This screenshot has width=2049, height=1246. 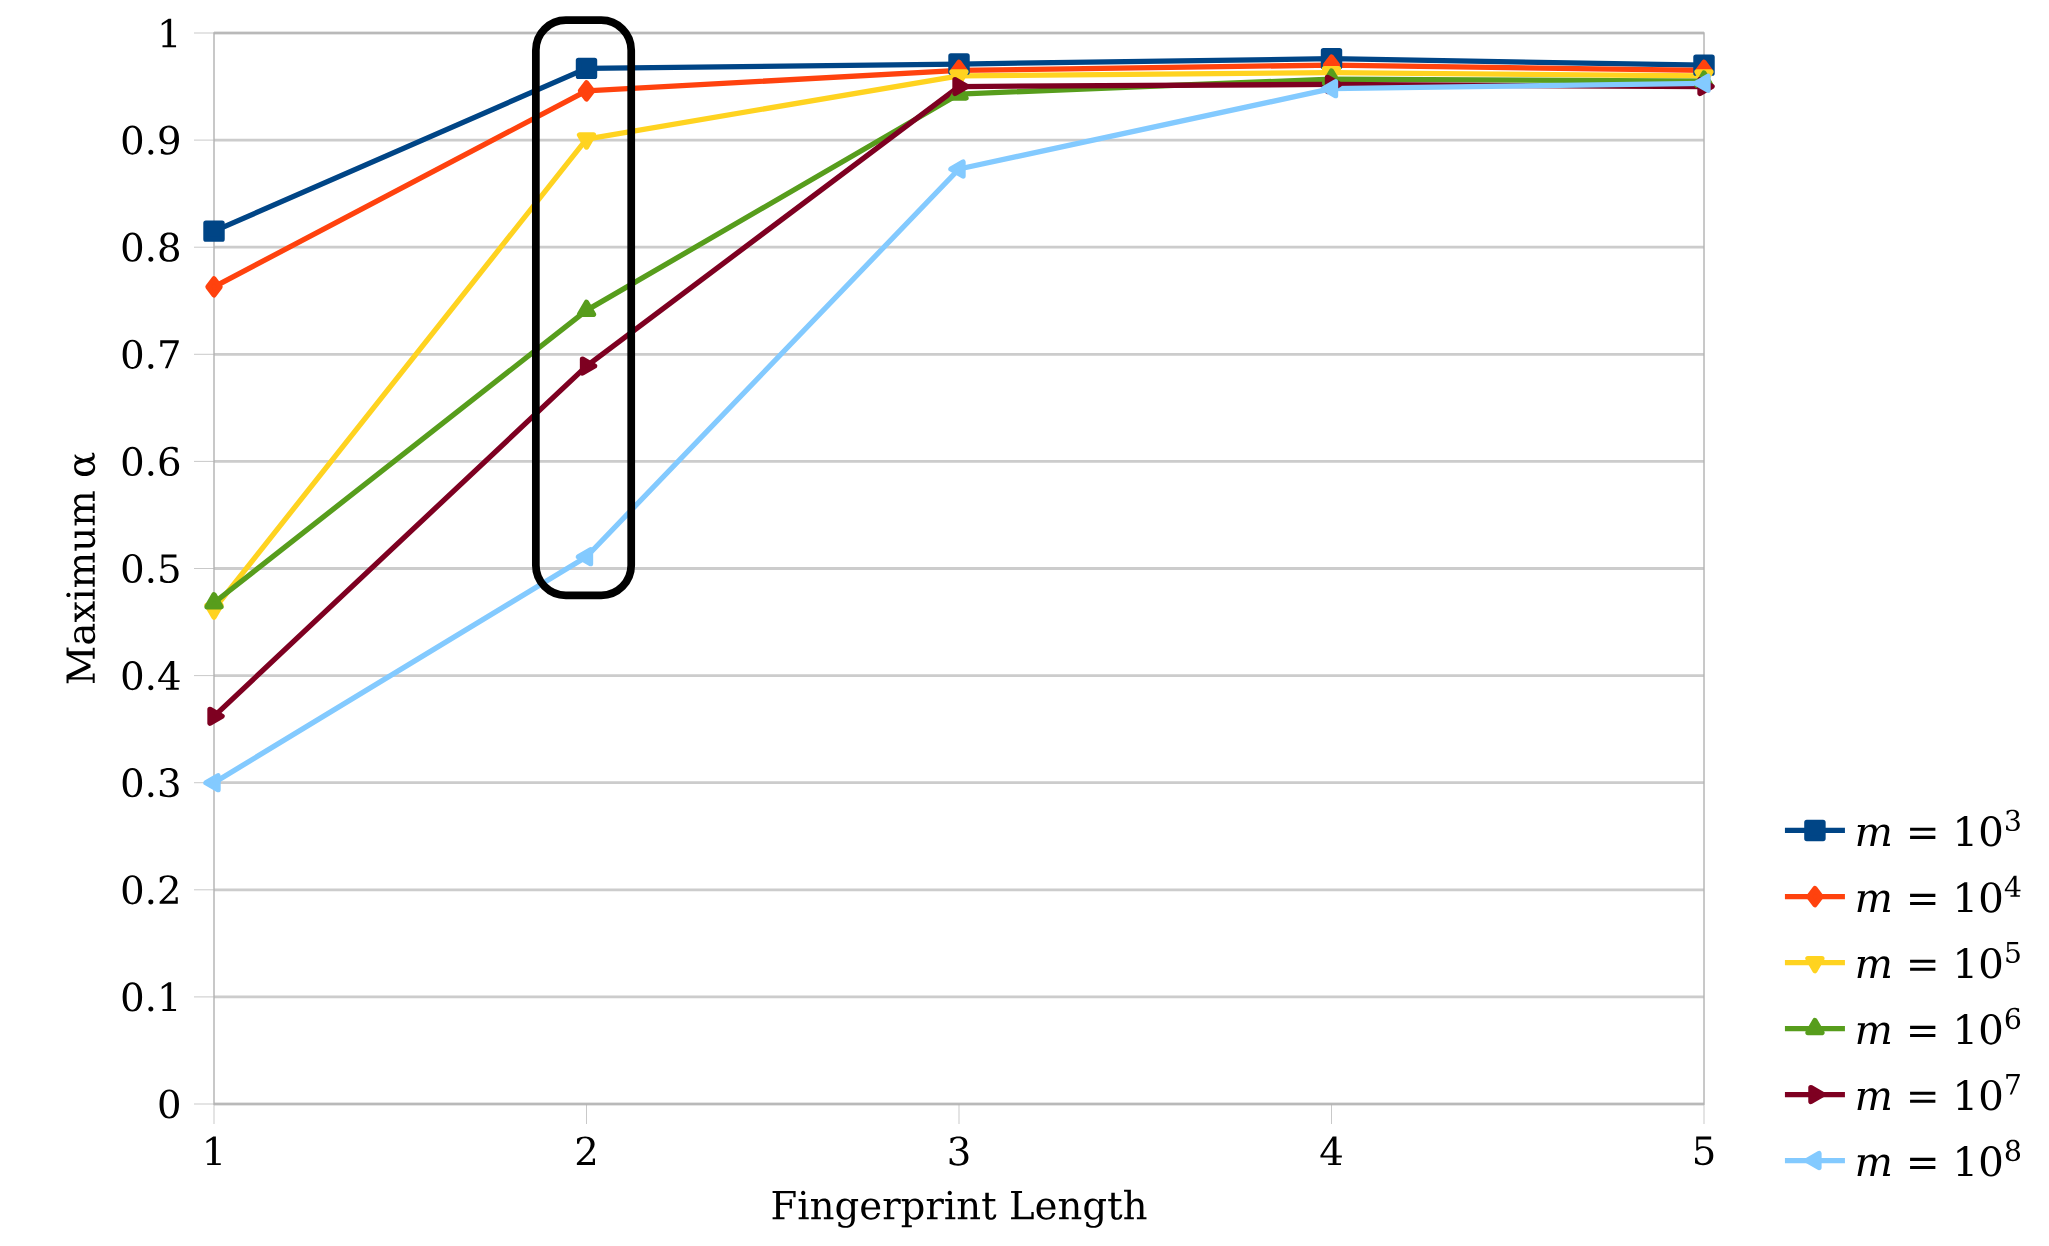 I want to click on legend-label: m = 10$^{7}$, so click(x=1938, y=1092).